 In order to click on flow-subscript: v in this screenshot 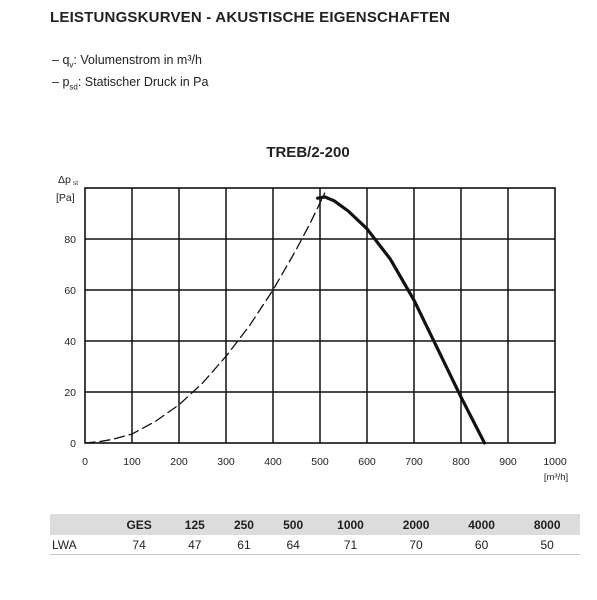, I will do `click(71, 65)`.